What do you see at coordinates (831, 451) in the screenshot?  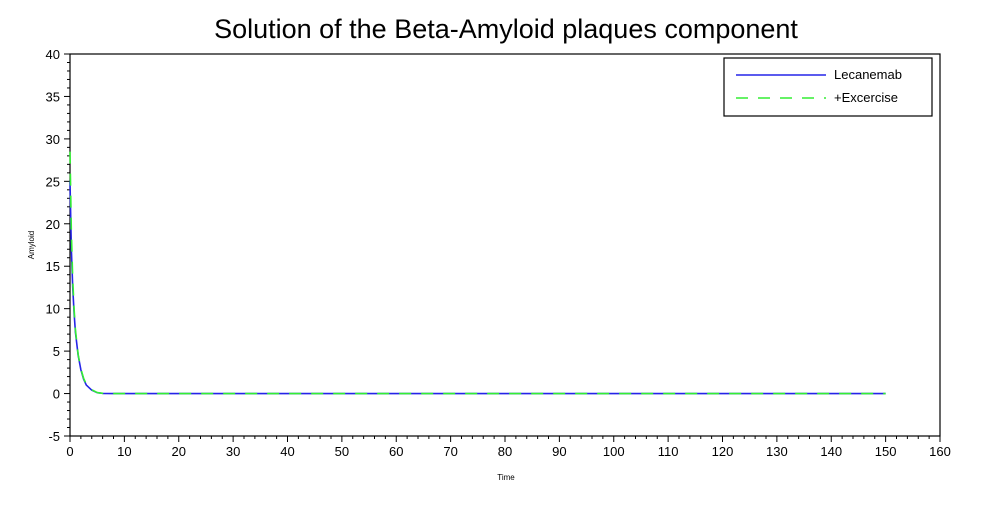 I see `x-tick-label: 140` at bounding box center [831, 451].